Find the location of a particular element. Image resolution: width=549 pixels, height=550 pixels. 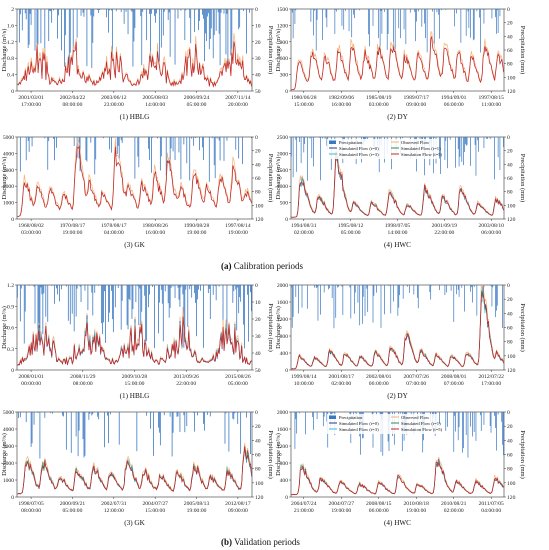

y-tick-label: 1500 is located at coordinates (282, 171).